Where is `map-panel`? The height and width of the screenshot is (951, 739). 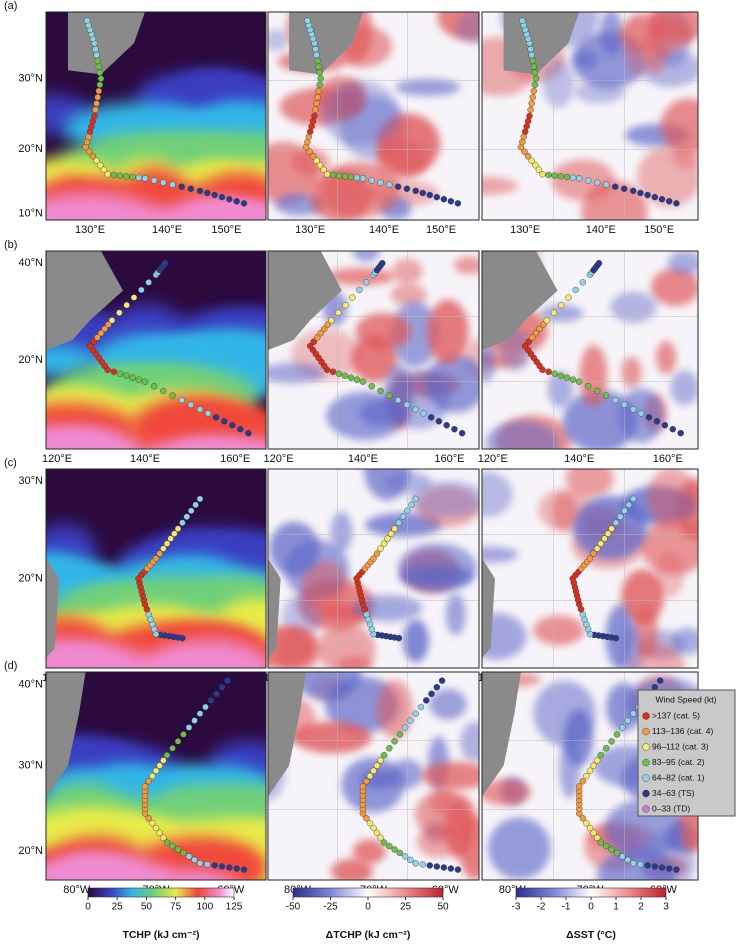 map-panel is located at coordinates (156, 568).